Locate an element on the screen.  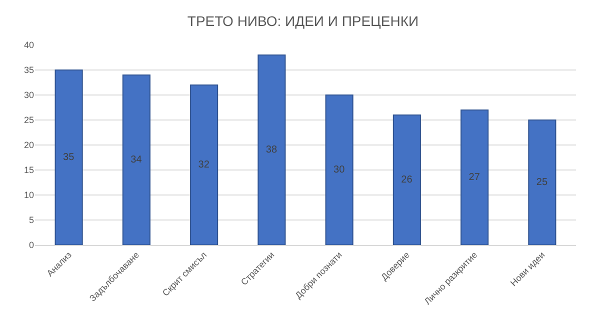
y-tick-label: 30 is located at coordinates (29, 95).